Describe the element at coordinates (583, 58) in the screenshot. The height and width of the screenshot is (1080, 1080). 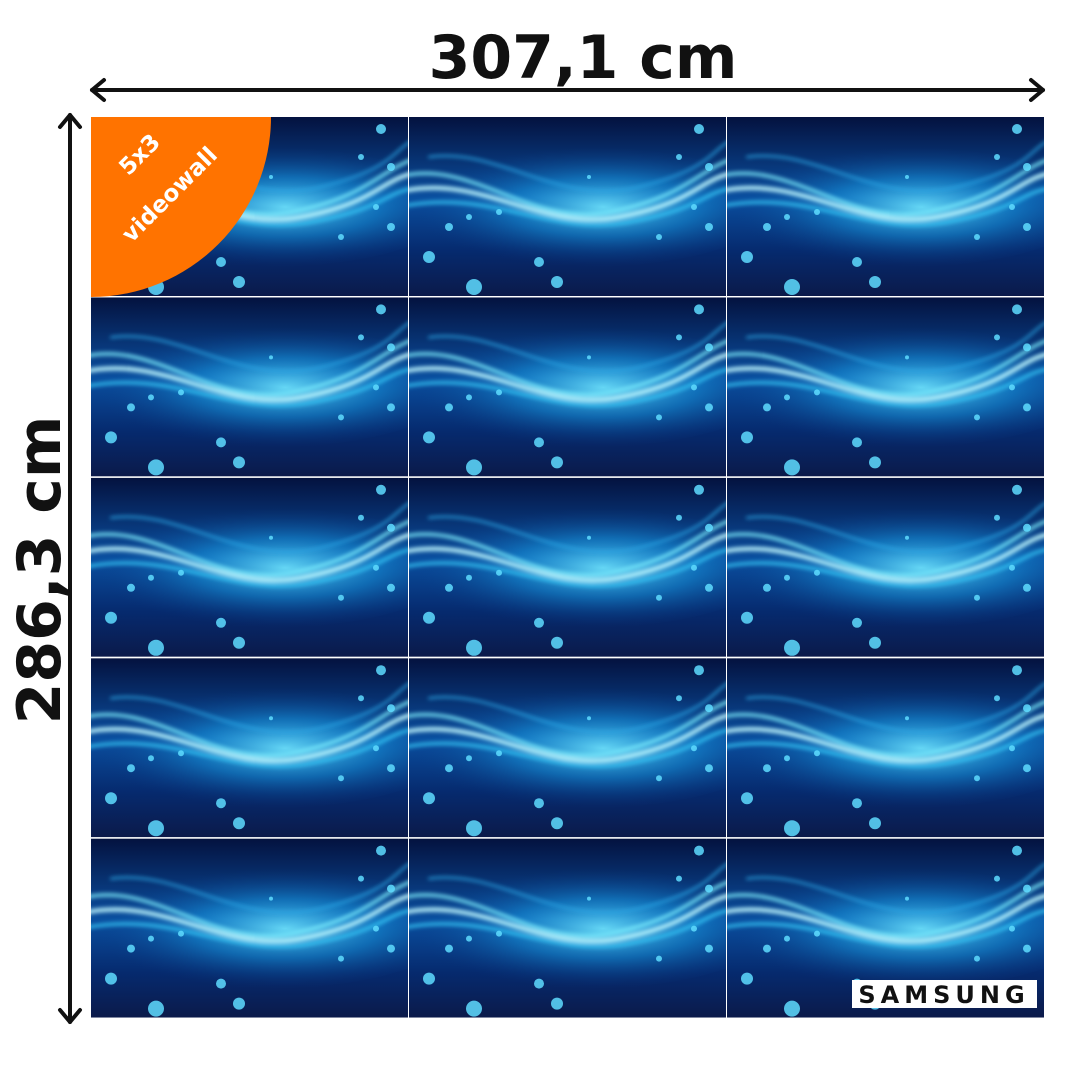
I see `width-label: 307,1 cm` at that location.